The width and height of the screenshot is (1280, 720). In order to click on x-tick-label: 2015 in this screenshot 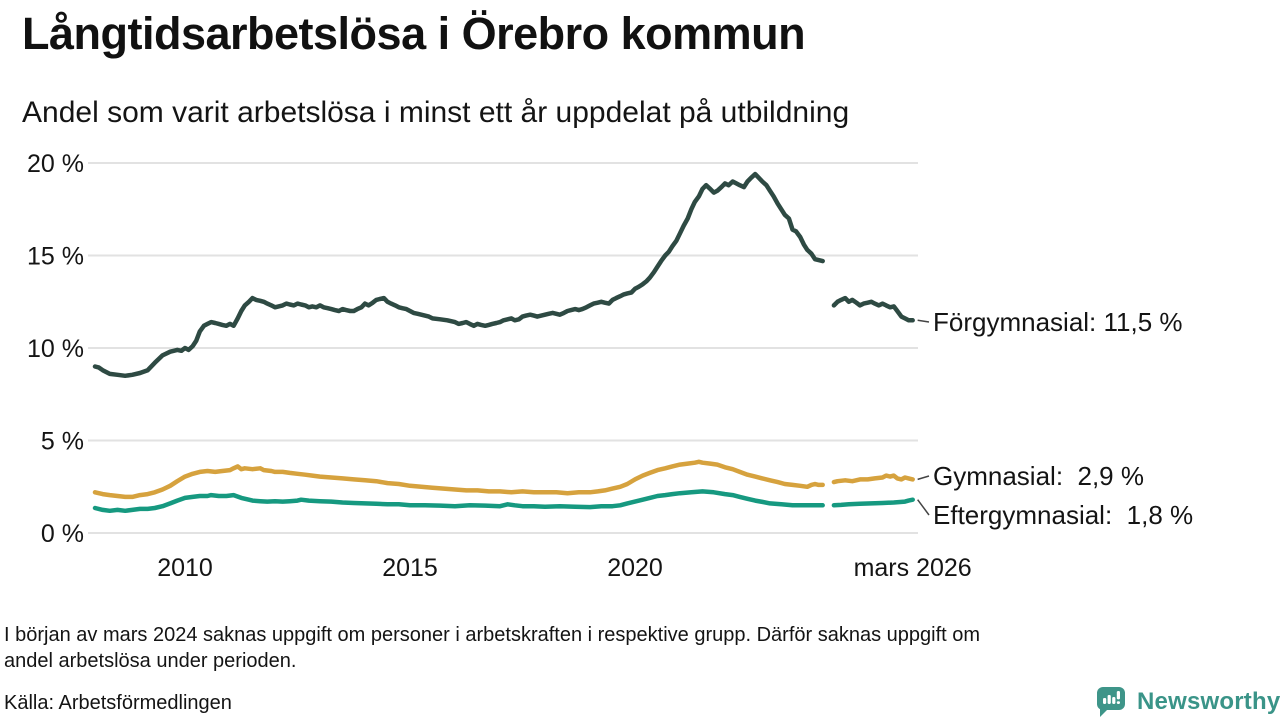, I will do `click(410, 568)`.